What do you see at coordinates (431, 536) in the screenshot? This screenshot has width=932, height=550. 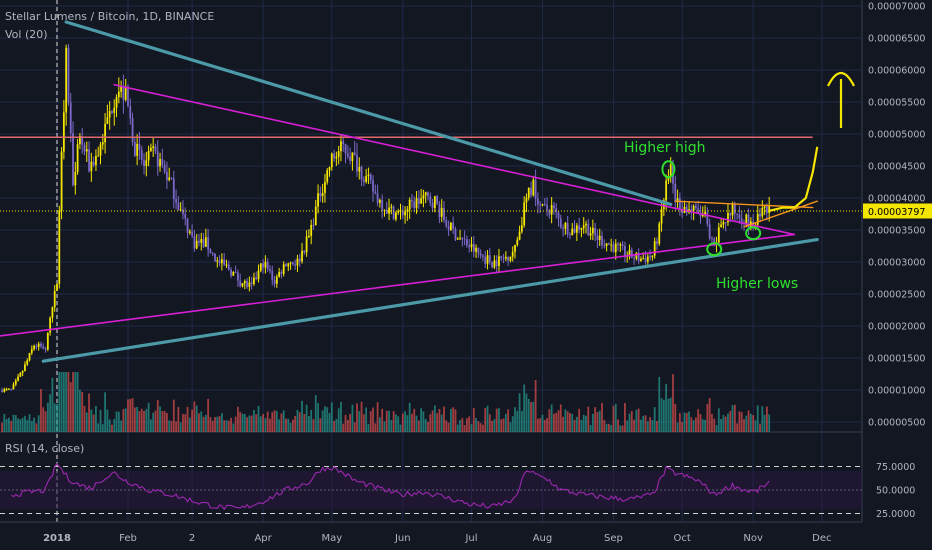 I see `time-axis: 2018 Feb 2 Apr May Jun Jul Aug Sep Oct Nov Dec` at bounding box center [431, 536].